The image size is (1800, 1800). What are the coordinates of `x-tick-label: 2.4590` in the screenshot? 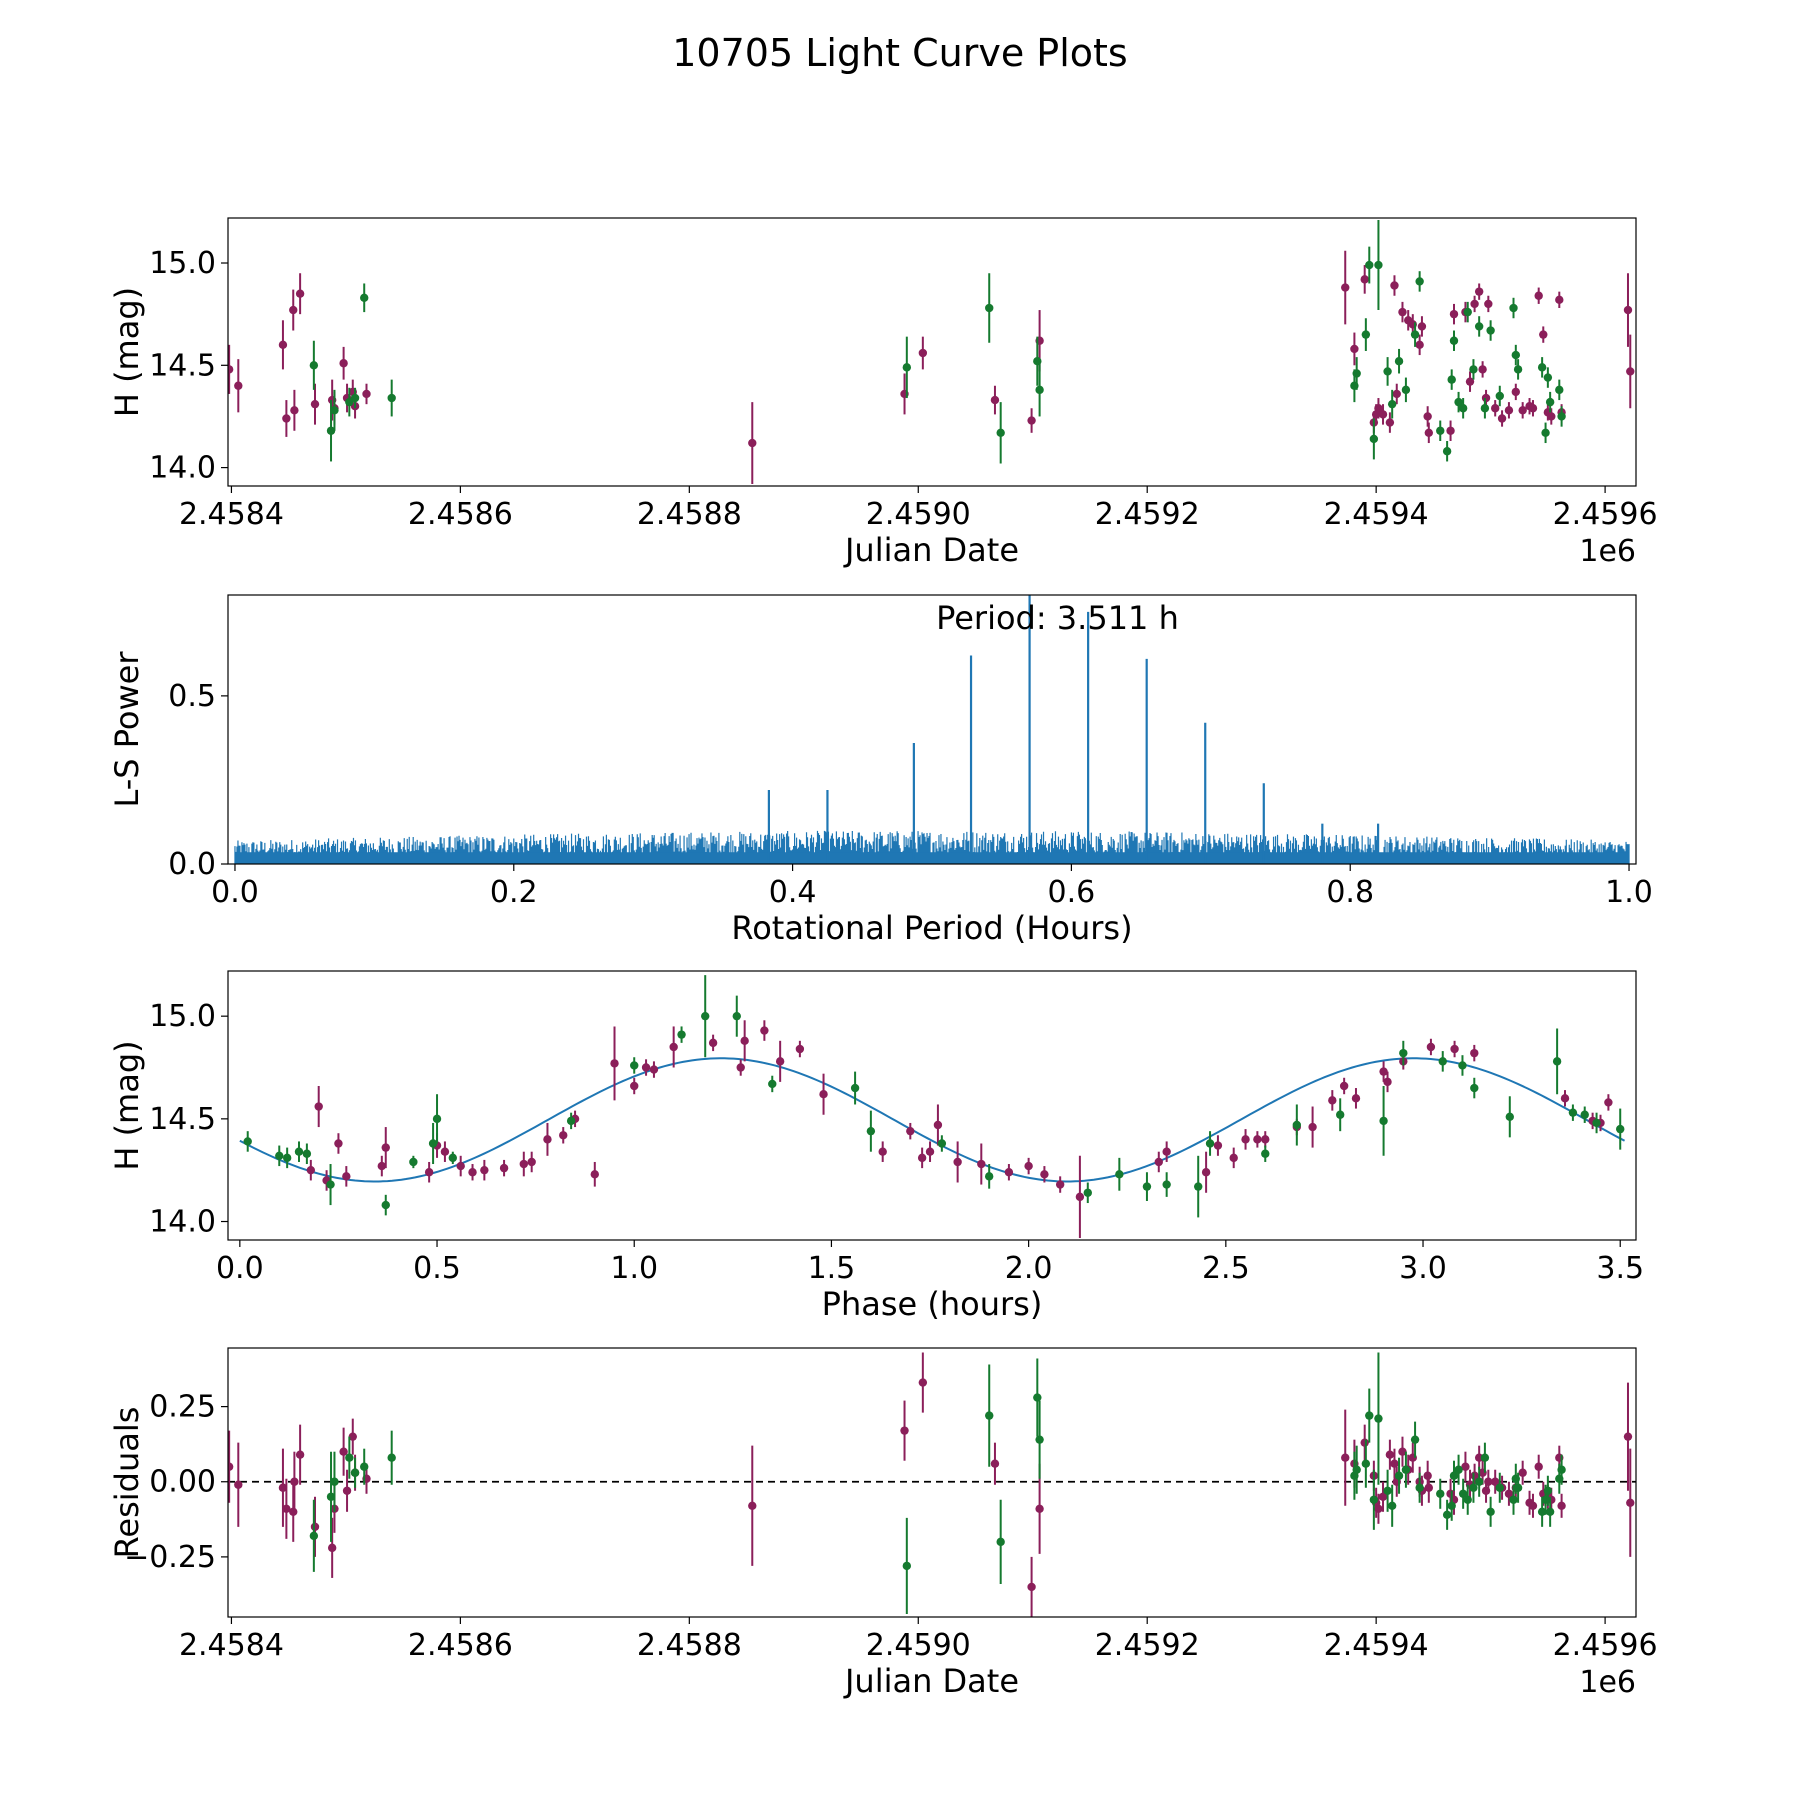 It's located at (918, 1645).